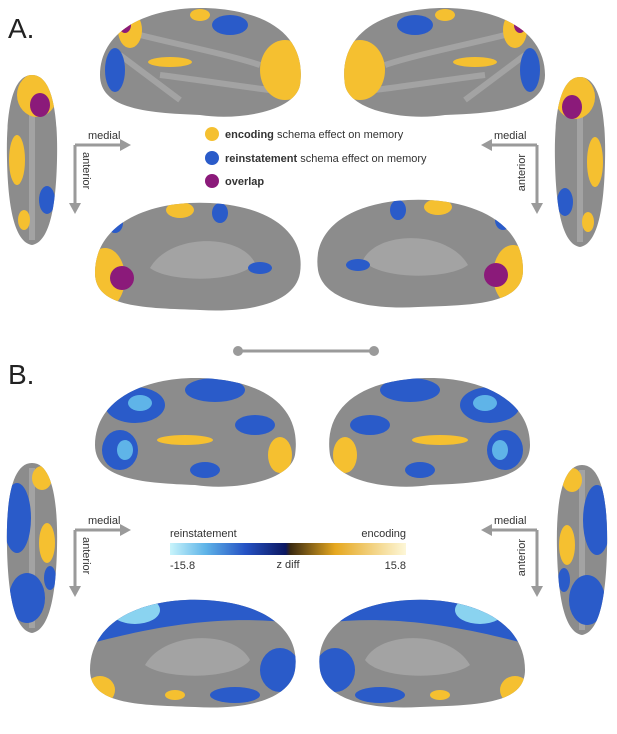 This screenshot has width=617, height=734. Describe the element at coordinates (244, 182) in the screenshot. I see `legend-term: overlap` at that location.